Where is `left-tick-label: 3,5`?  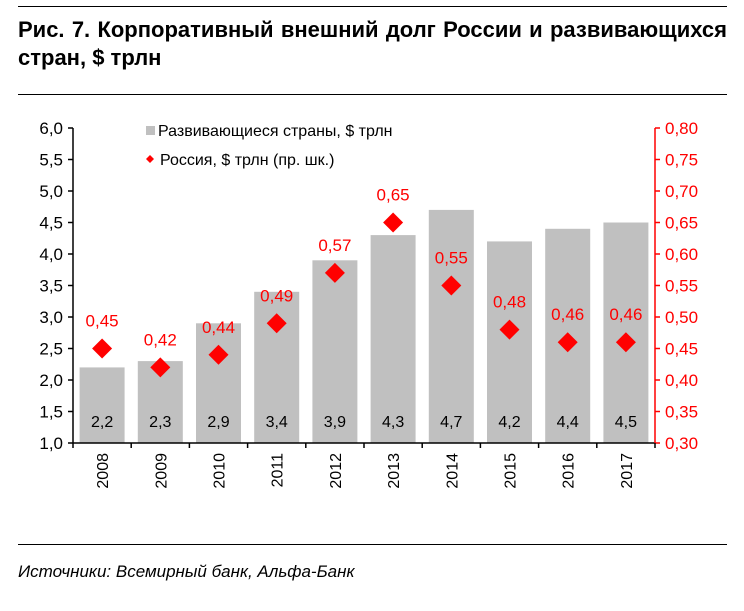
left-tick-label: 3,5 is located at coordinates (51, 286).